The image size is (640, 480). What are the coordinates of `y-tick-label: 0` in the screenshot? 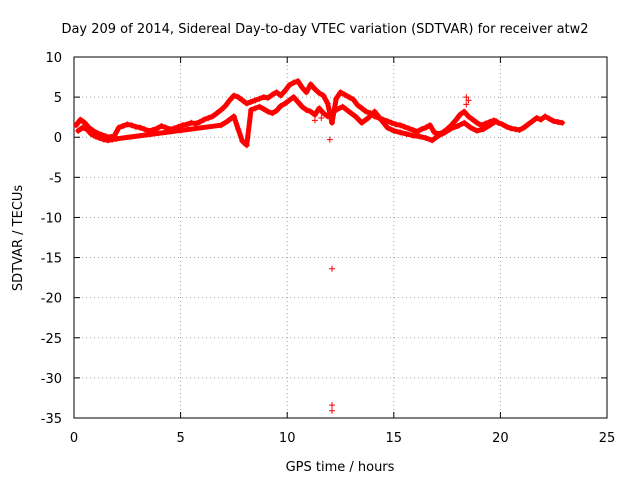 It's located at (58, 138).